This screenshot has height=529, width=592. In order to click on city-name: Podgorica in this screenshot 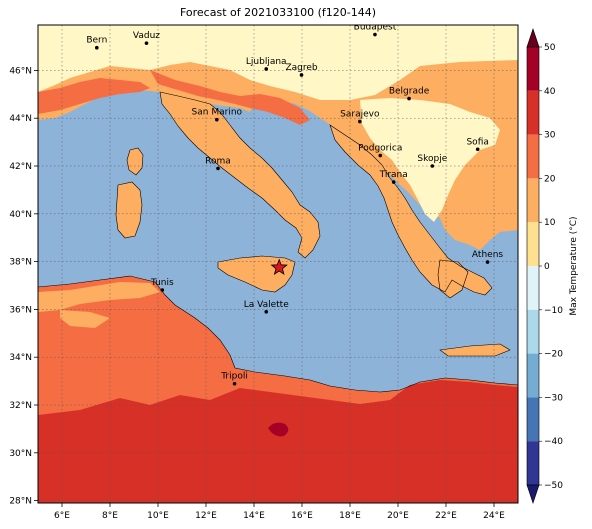, I will do `click(380, 148)`.